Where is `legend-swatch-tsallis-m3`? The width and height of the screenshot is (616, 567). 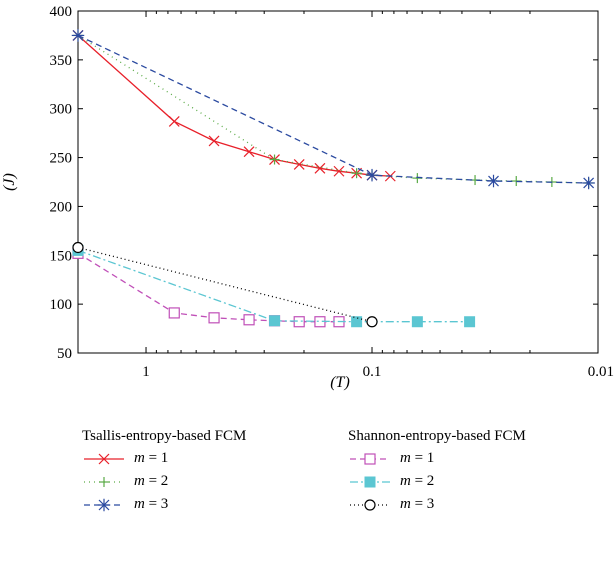 legend-swatch-tsallis-m3 is located at coordinates (104, 504).